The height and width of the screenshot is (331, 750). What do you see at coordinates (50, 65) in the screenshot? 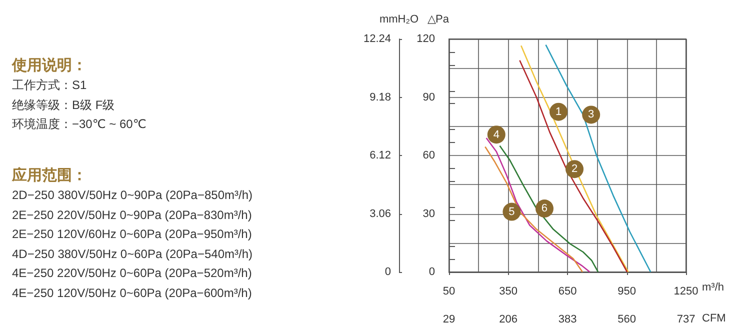
I see `text: 使用说明：` at bounding box center [50, 65].